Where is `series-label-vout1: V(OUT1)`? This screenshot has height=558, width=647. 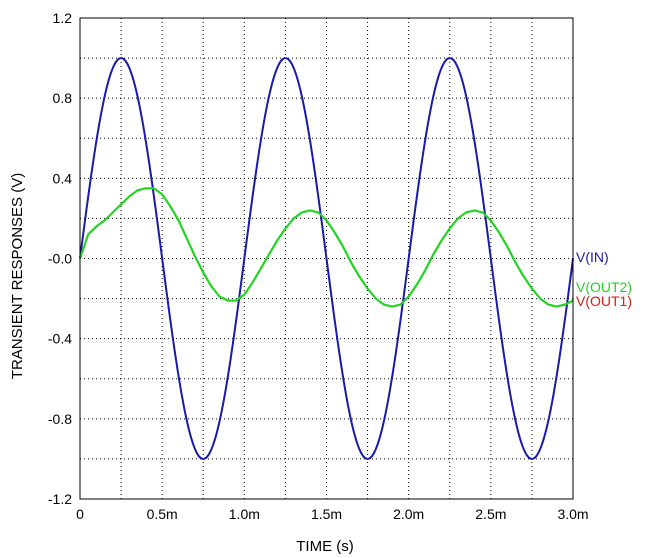 series-label-vout1: V(OUT1) is located at coordinates (604, 301).